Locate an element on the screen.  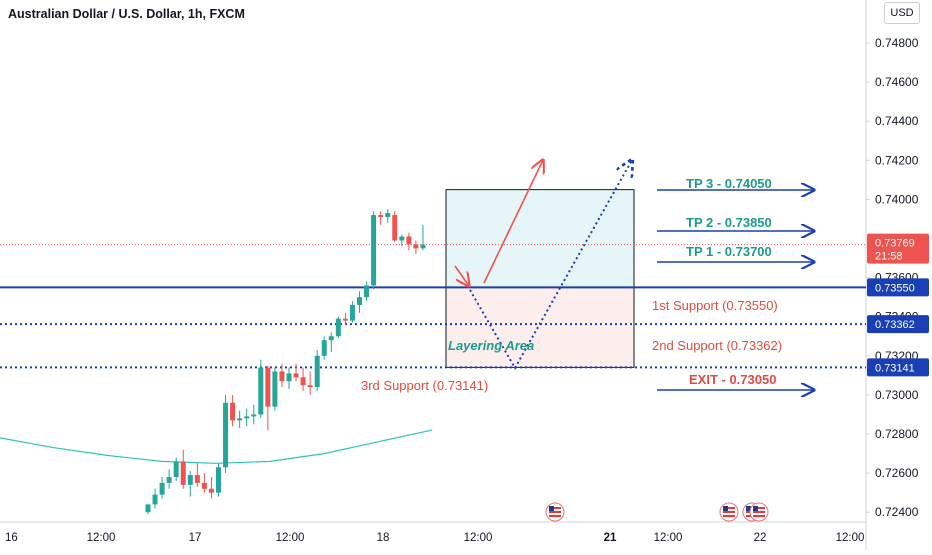
price-tick-label: 0.74400 is located at coordinates (897, 121).